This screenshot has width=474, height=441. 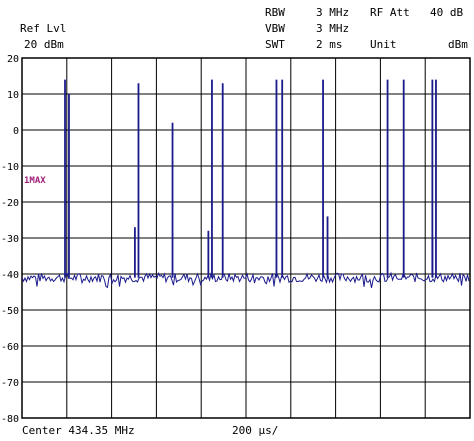 What do you see at coordinates (383, 44) in the screenshot?
I see `unit-label: Unit` at bounding box center [383, 44].